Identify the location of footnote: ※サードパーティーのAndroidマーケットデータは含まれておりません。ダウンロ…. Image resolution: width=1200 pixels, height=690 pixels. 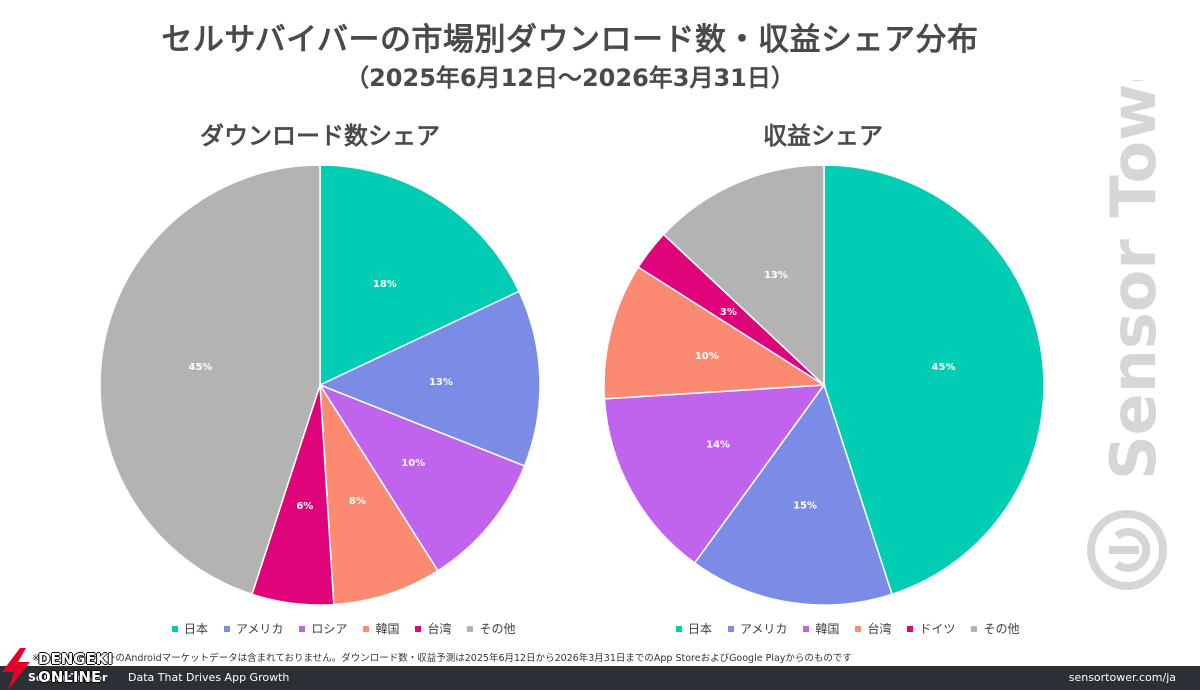
(442, 658).